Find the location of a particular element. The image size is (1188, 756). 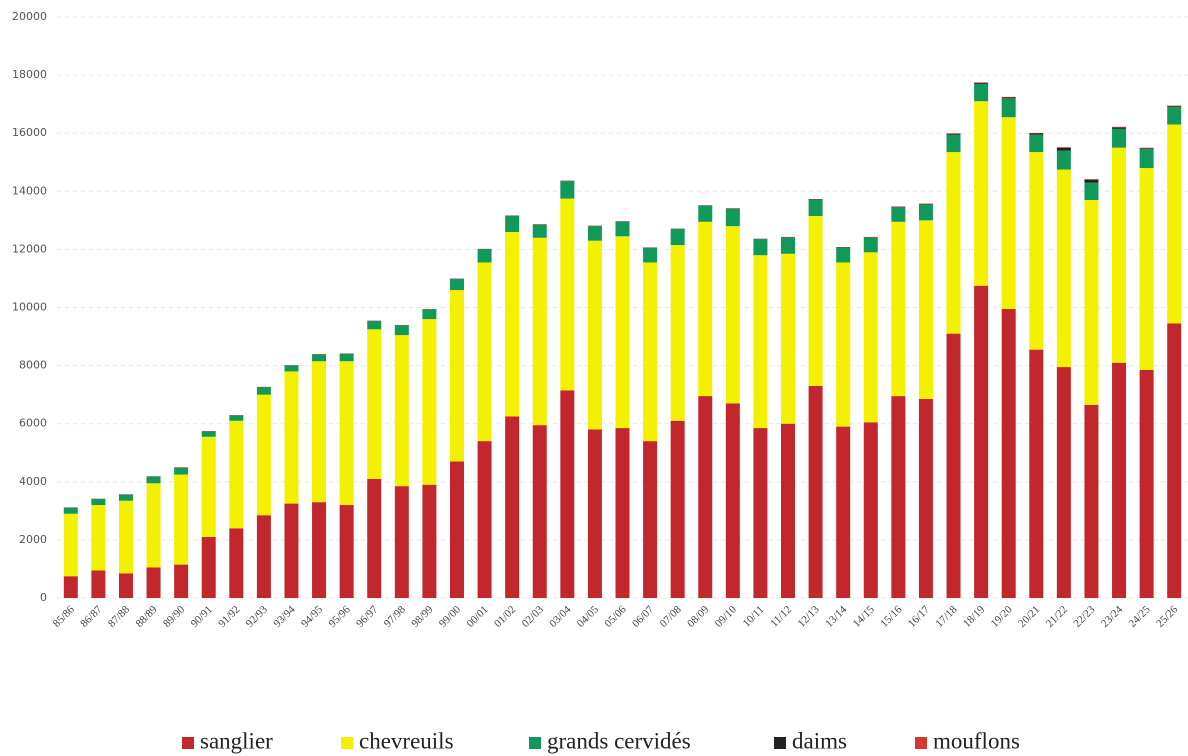

x-tick-label: 10/11 is located at coordinates (754, 617).